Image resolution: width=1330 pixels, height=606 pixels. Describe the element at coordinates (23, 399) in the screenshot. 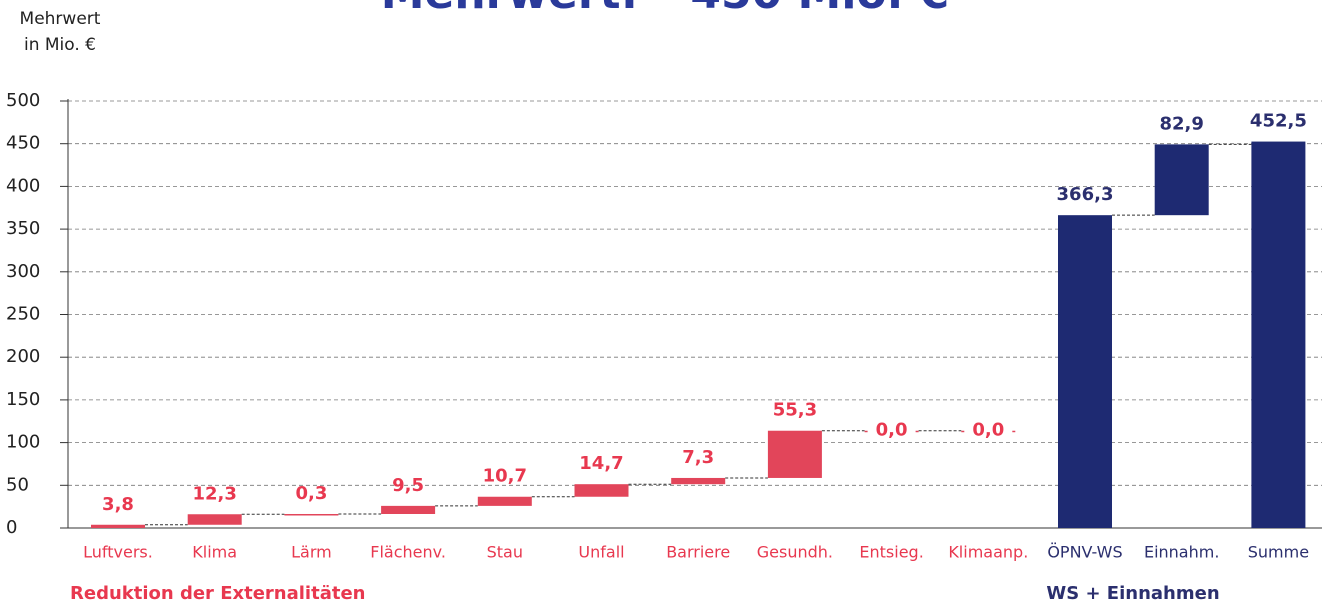

I see `y-tick-label: 150` at that location.